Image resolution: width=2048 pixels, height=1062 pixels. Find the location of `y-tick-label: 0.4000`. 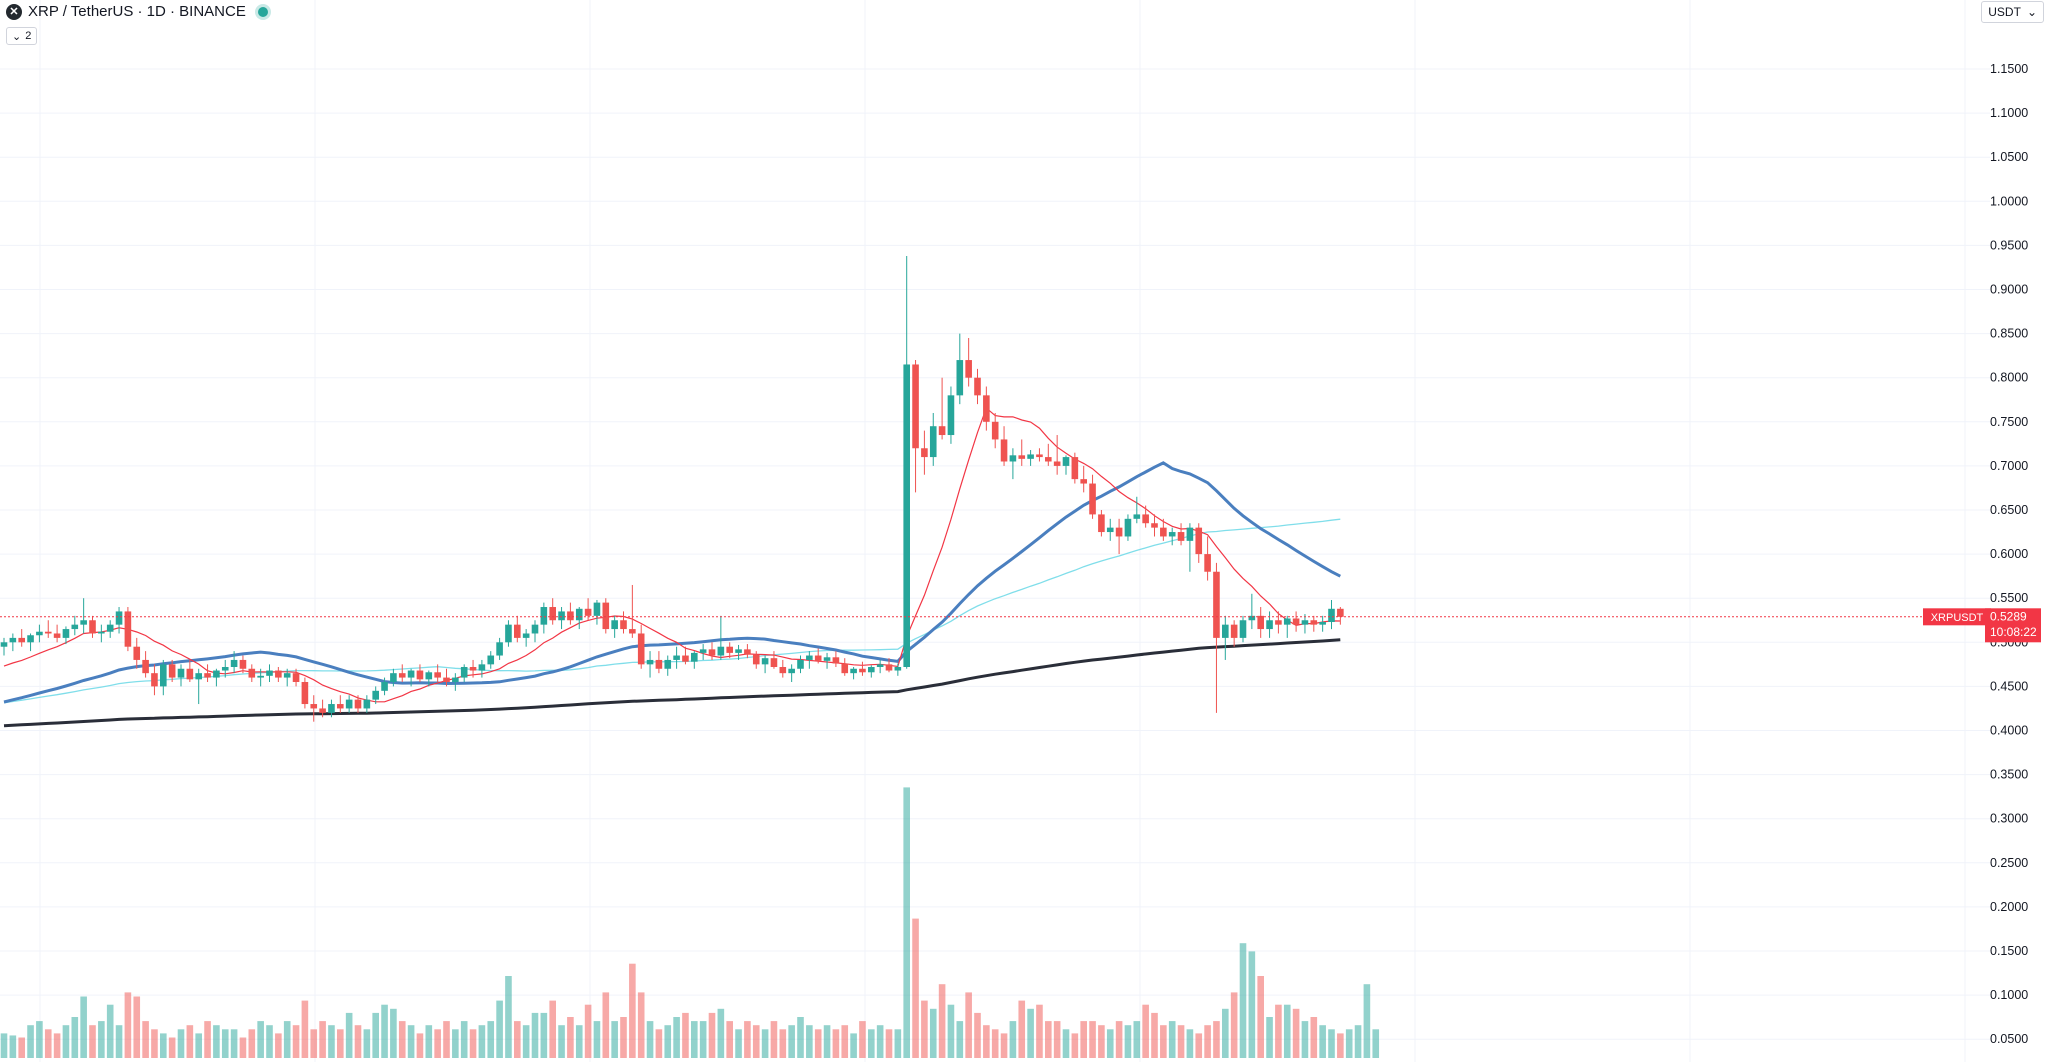

y-tick-label: 0.4000 is located at coordinates (2009, 731).